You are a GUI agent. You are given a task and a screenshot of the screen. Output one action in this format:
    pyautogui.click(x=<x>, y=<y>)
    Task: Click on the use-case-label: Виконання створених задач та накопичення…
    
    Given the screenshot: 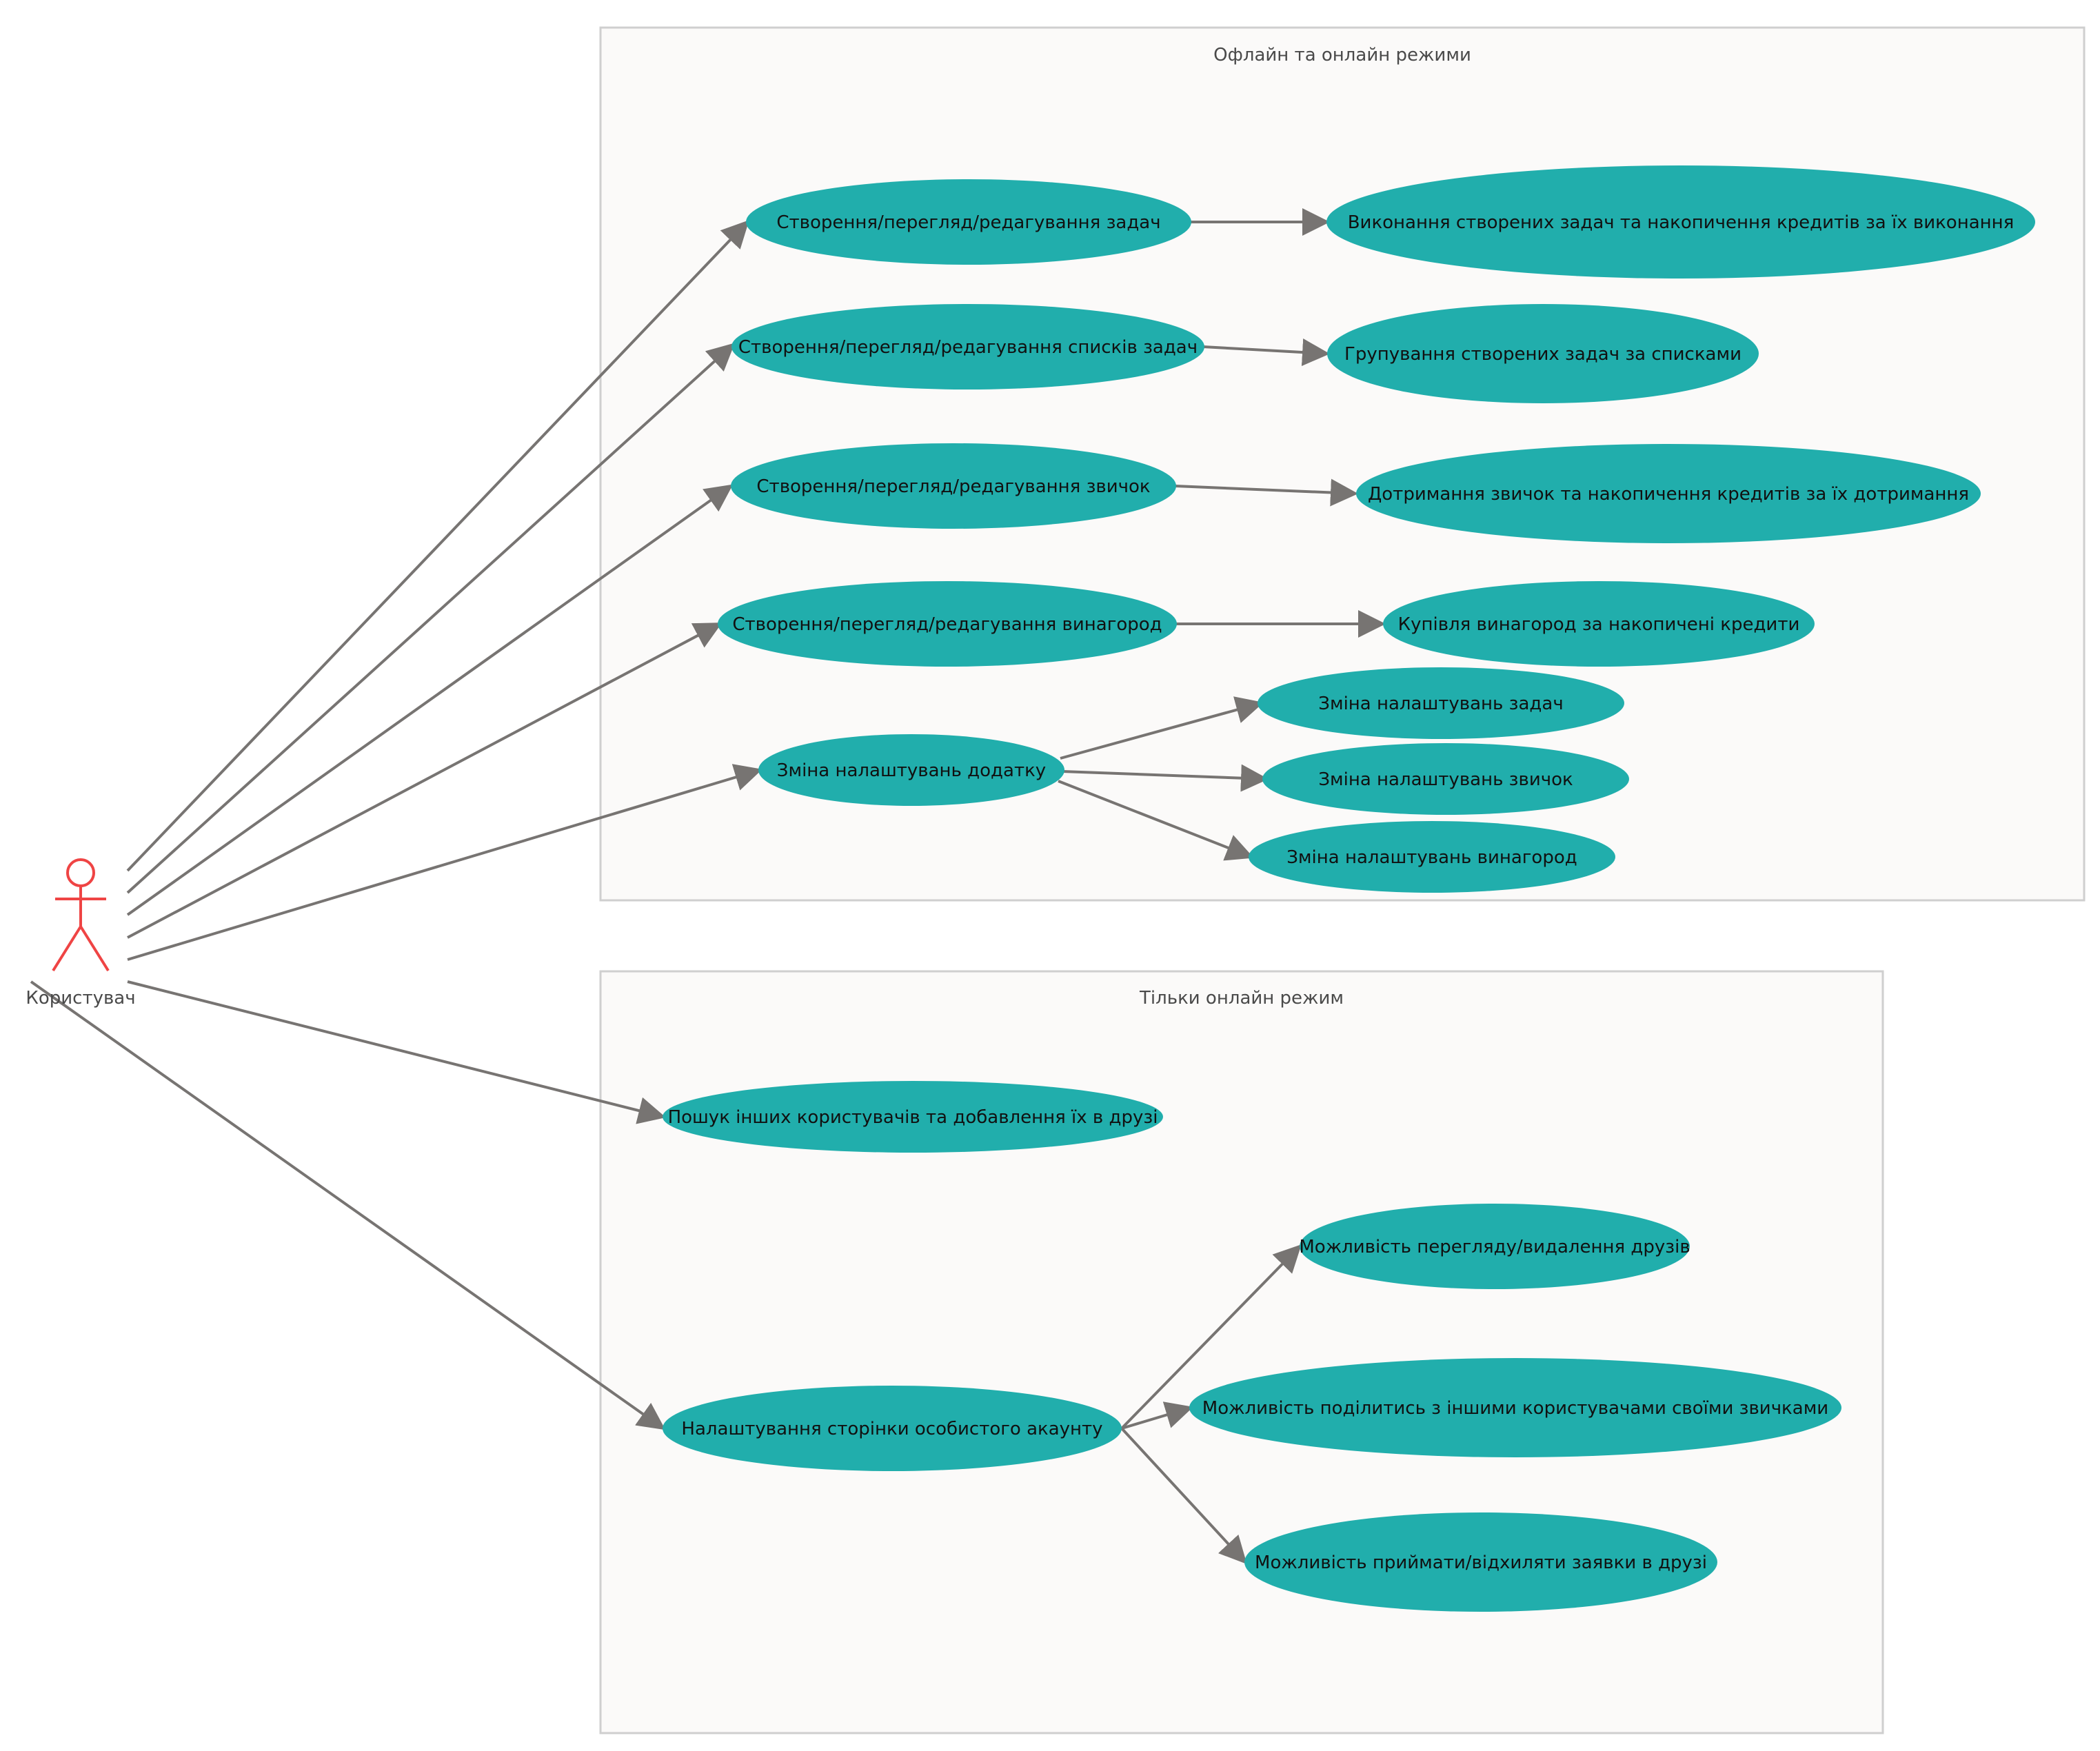 What is the action you would take?
    pyautogui.click(x=1681, y=222)
    